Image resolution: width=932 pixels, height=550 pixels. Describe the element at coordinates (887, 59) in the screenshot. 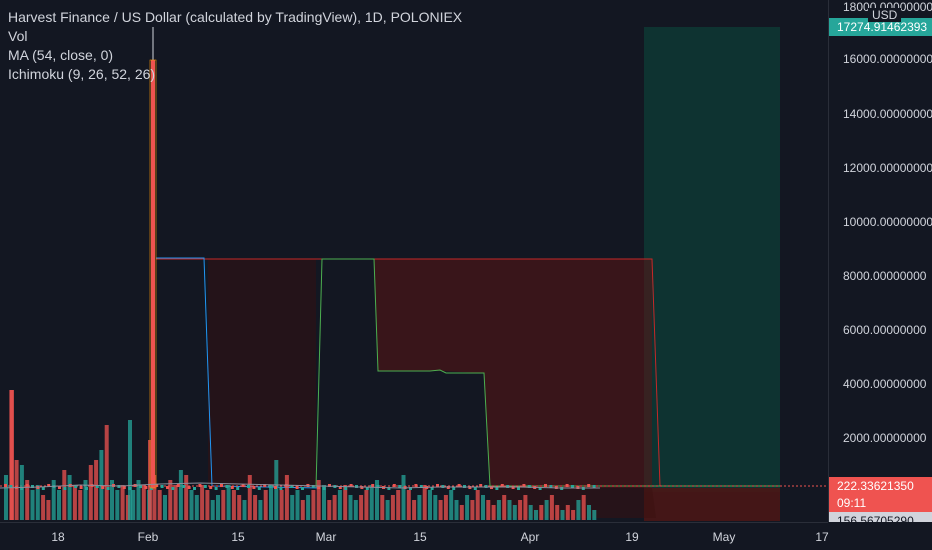

I see `price-tick: 16000.00000000` at that location.